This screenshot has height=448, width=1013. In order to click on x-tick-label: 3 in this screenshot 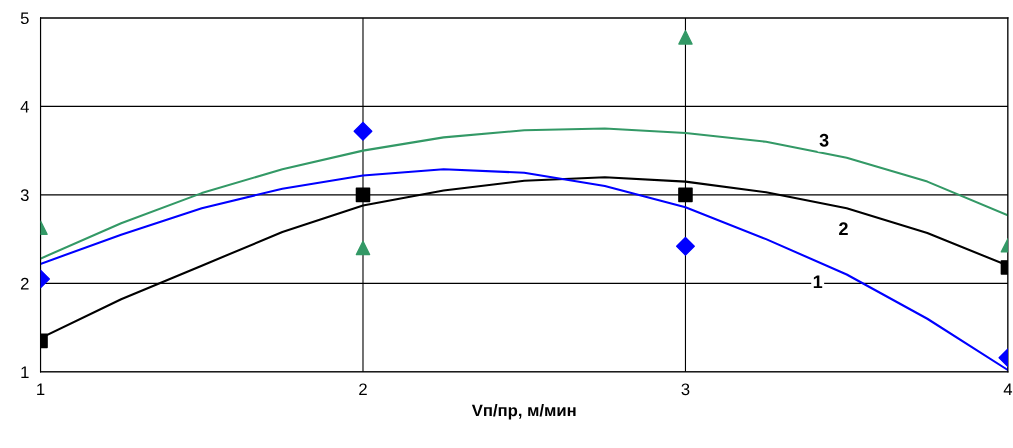, I will do `click(685, 389)`.